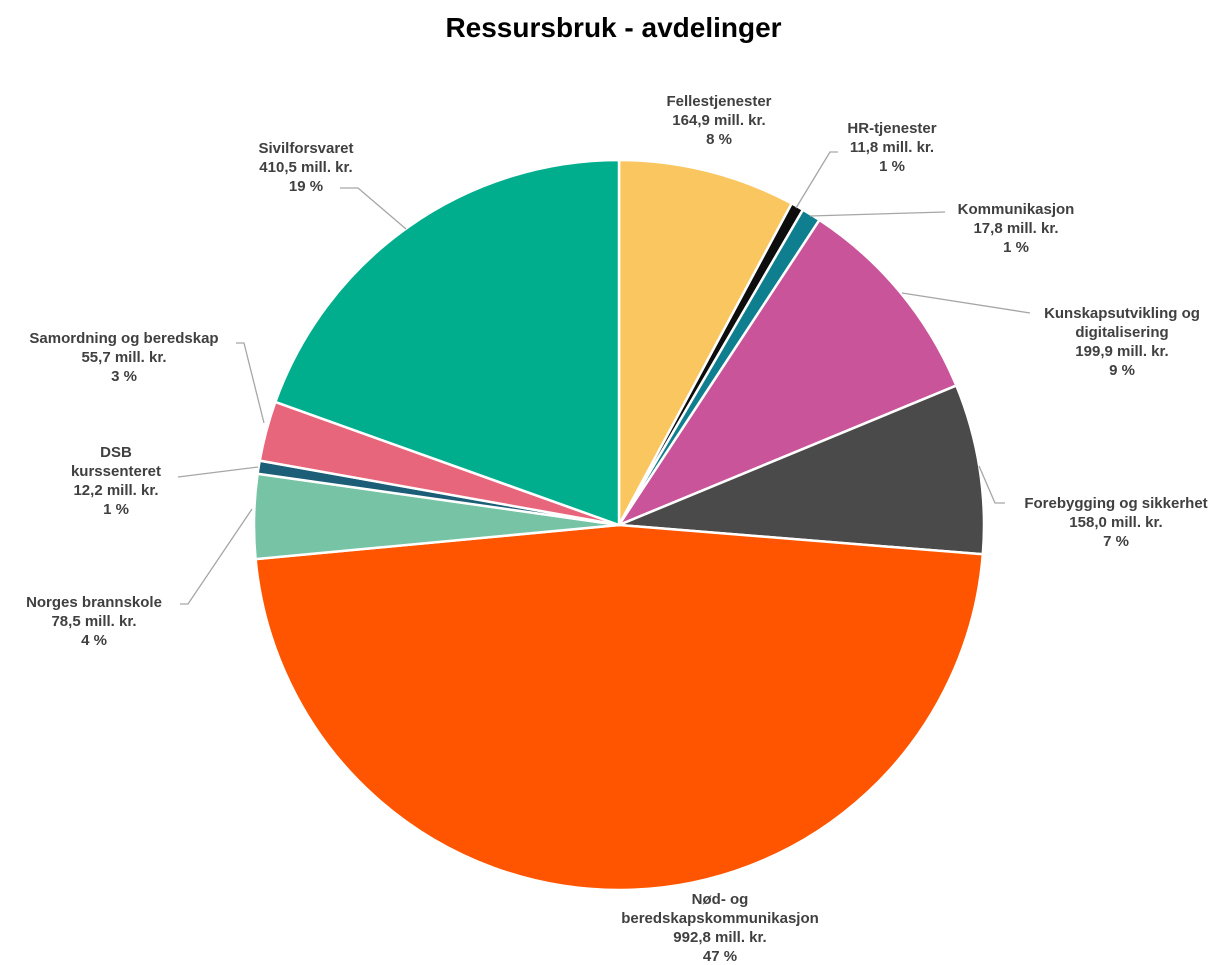 This screenshot has height=965, width=1227. I want to click on slice-label: Norges brannskole 78,5 mill. kr. 4 %, so click(94, 621).